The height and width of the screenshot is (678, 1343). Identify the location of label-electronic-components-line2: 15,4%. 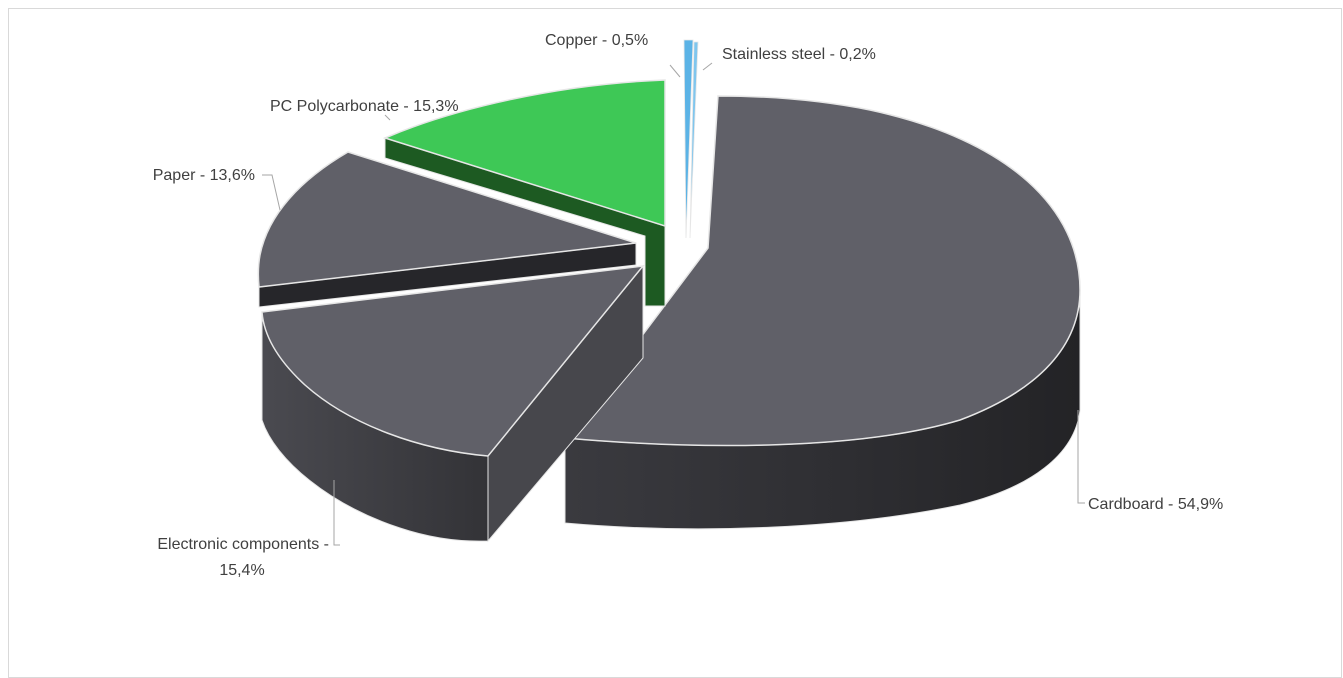
(241, 570).